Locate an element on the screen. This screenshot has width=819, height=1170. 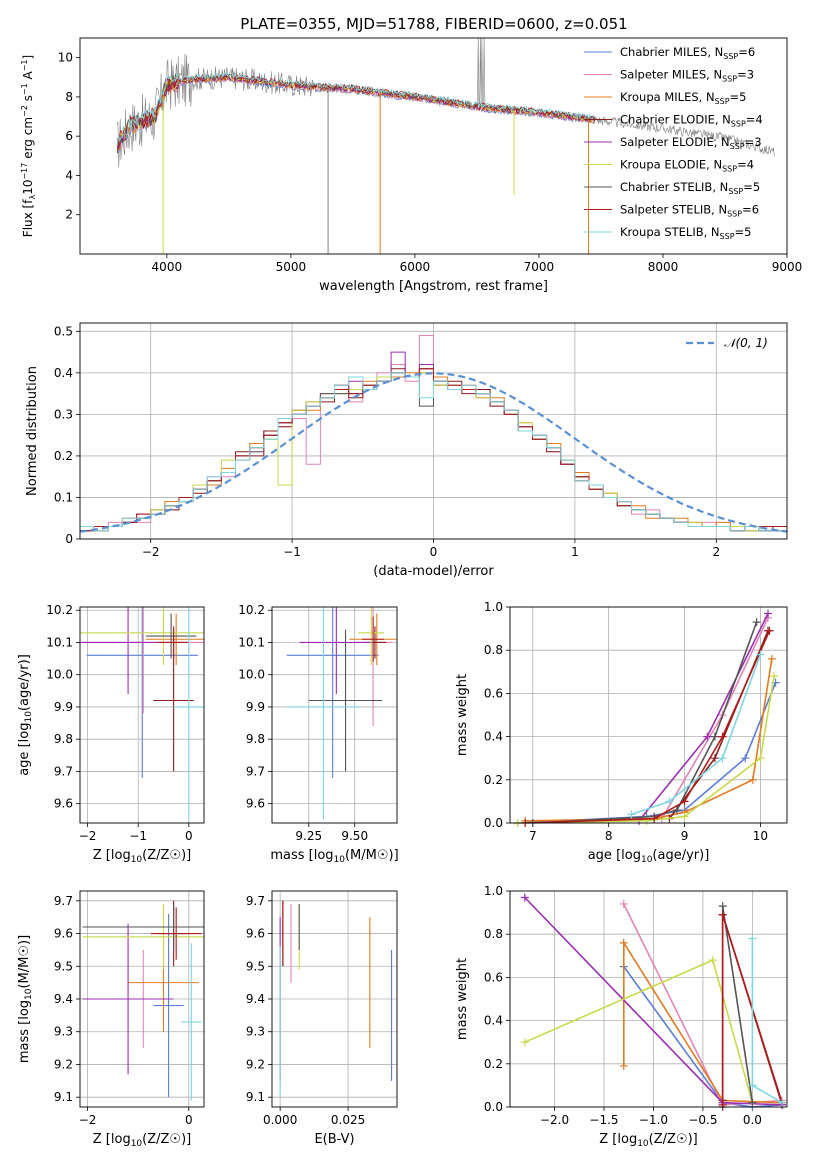
x-tick-label: 0.000 is located at coordinates (280, 1120).